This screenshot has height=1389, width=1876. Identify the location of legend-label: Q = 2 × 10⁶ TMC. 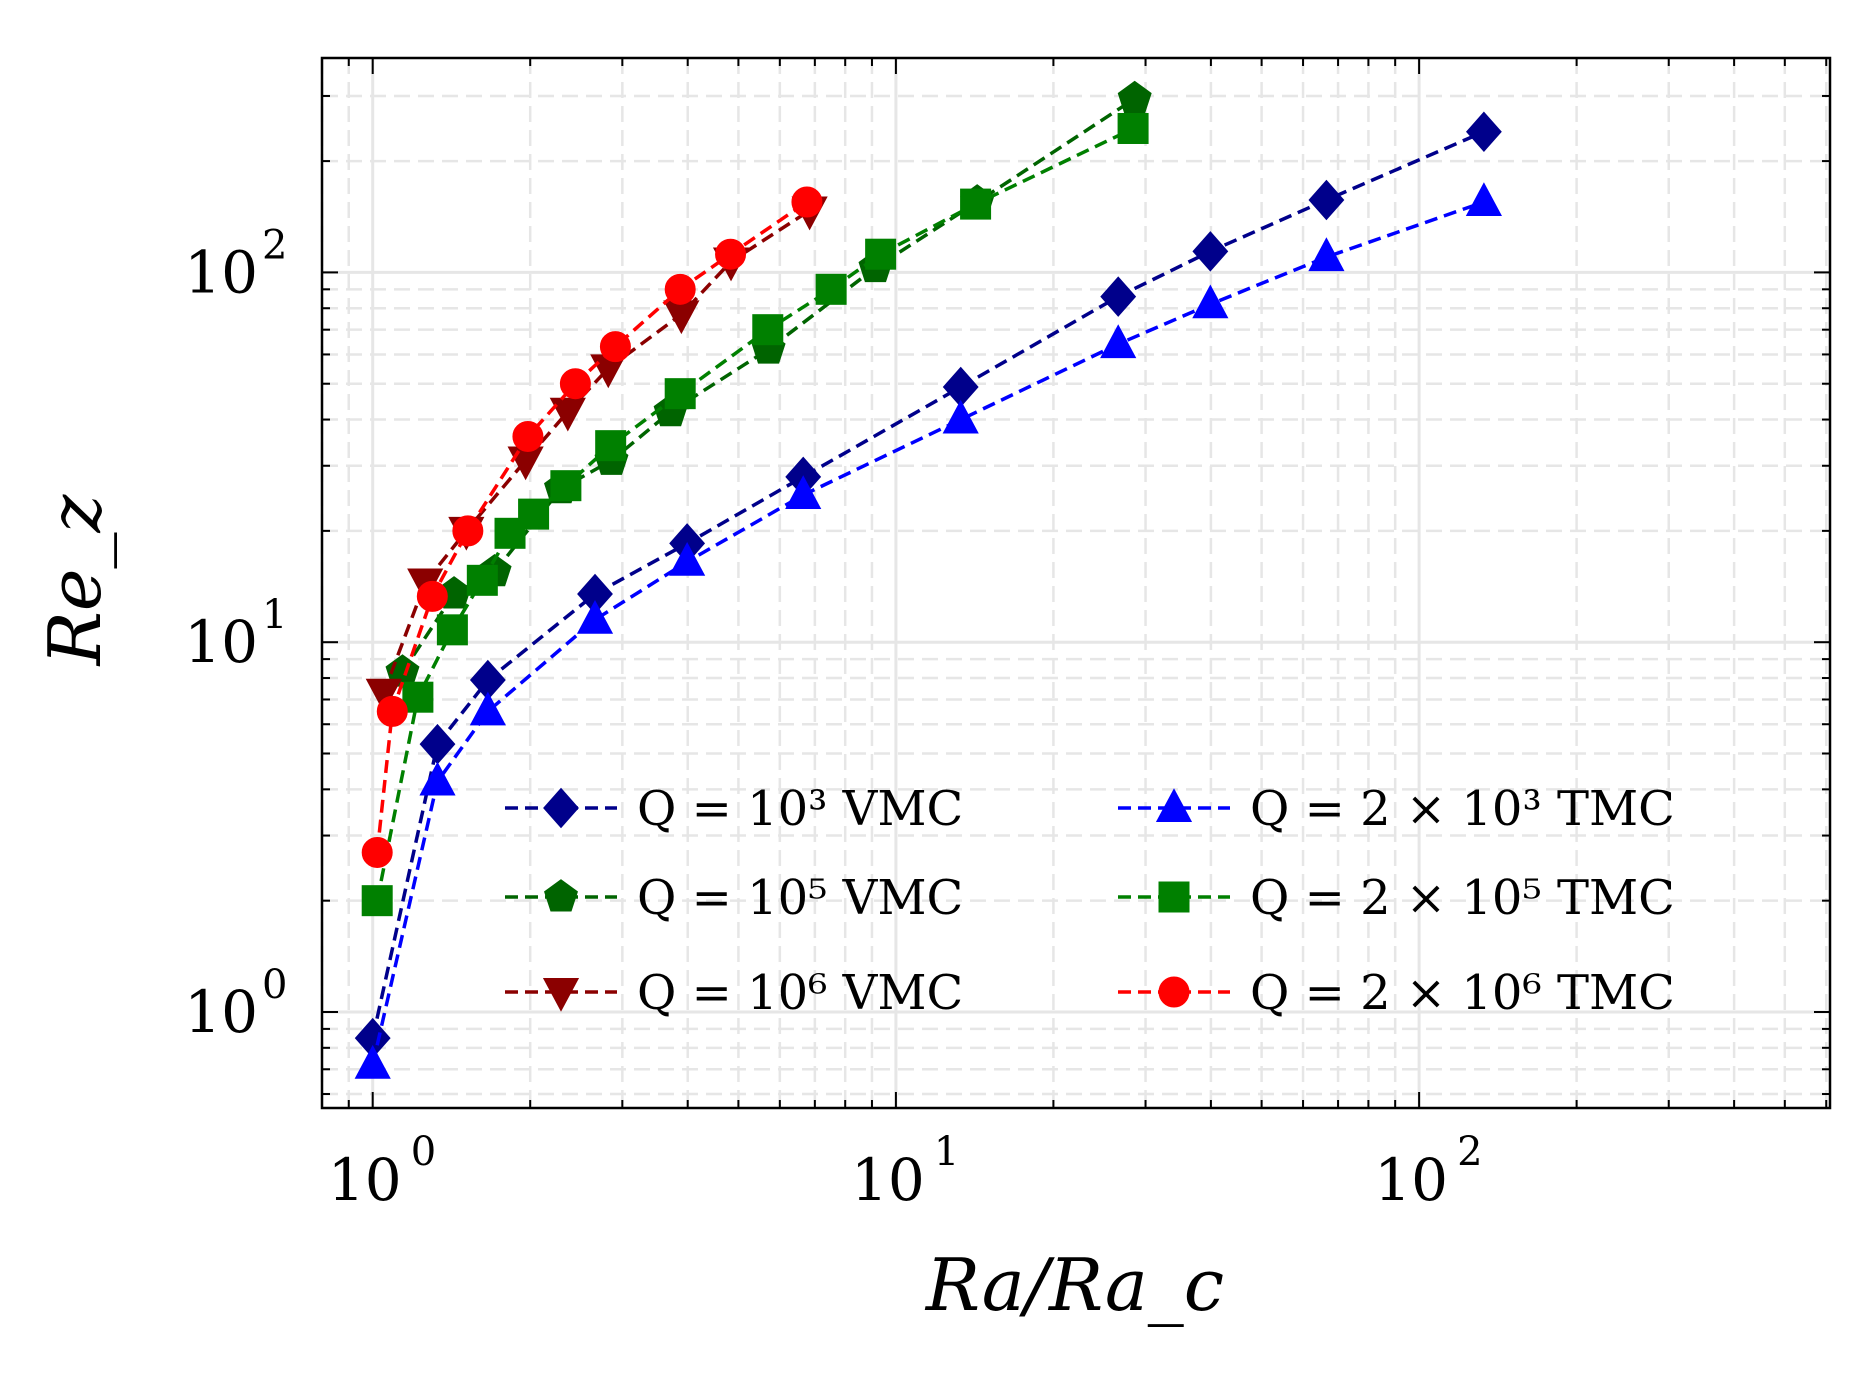
(1462, 993).